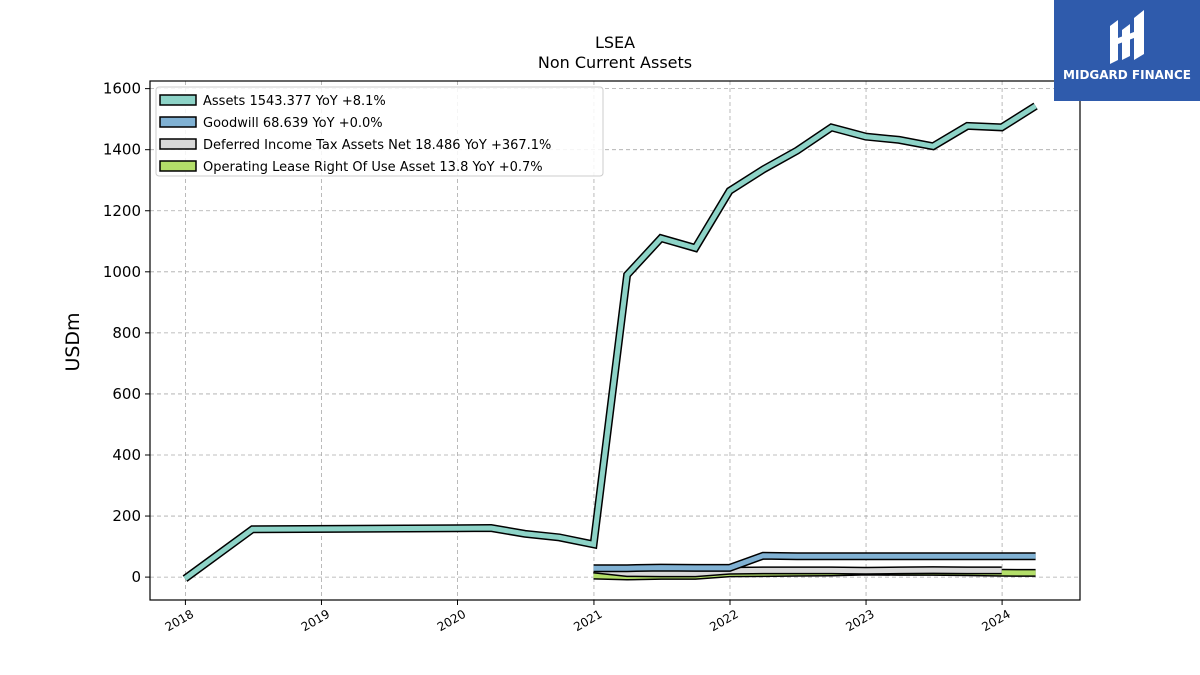 The image size is (1200, 675). Describe the element at coordinates (1127, 75) in the screenshot. I see `brand-name: MIDGARD FINANCE` at that location.